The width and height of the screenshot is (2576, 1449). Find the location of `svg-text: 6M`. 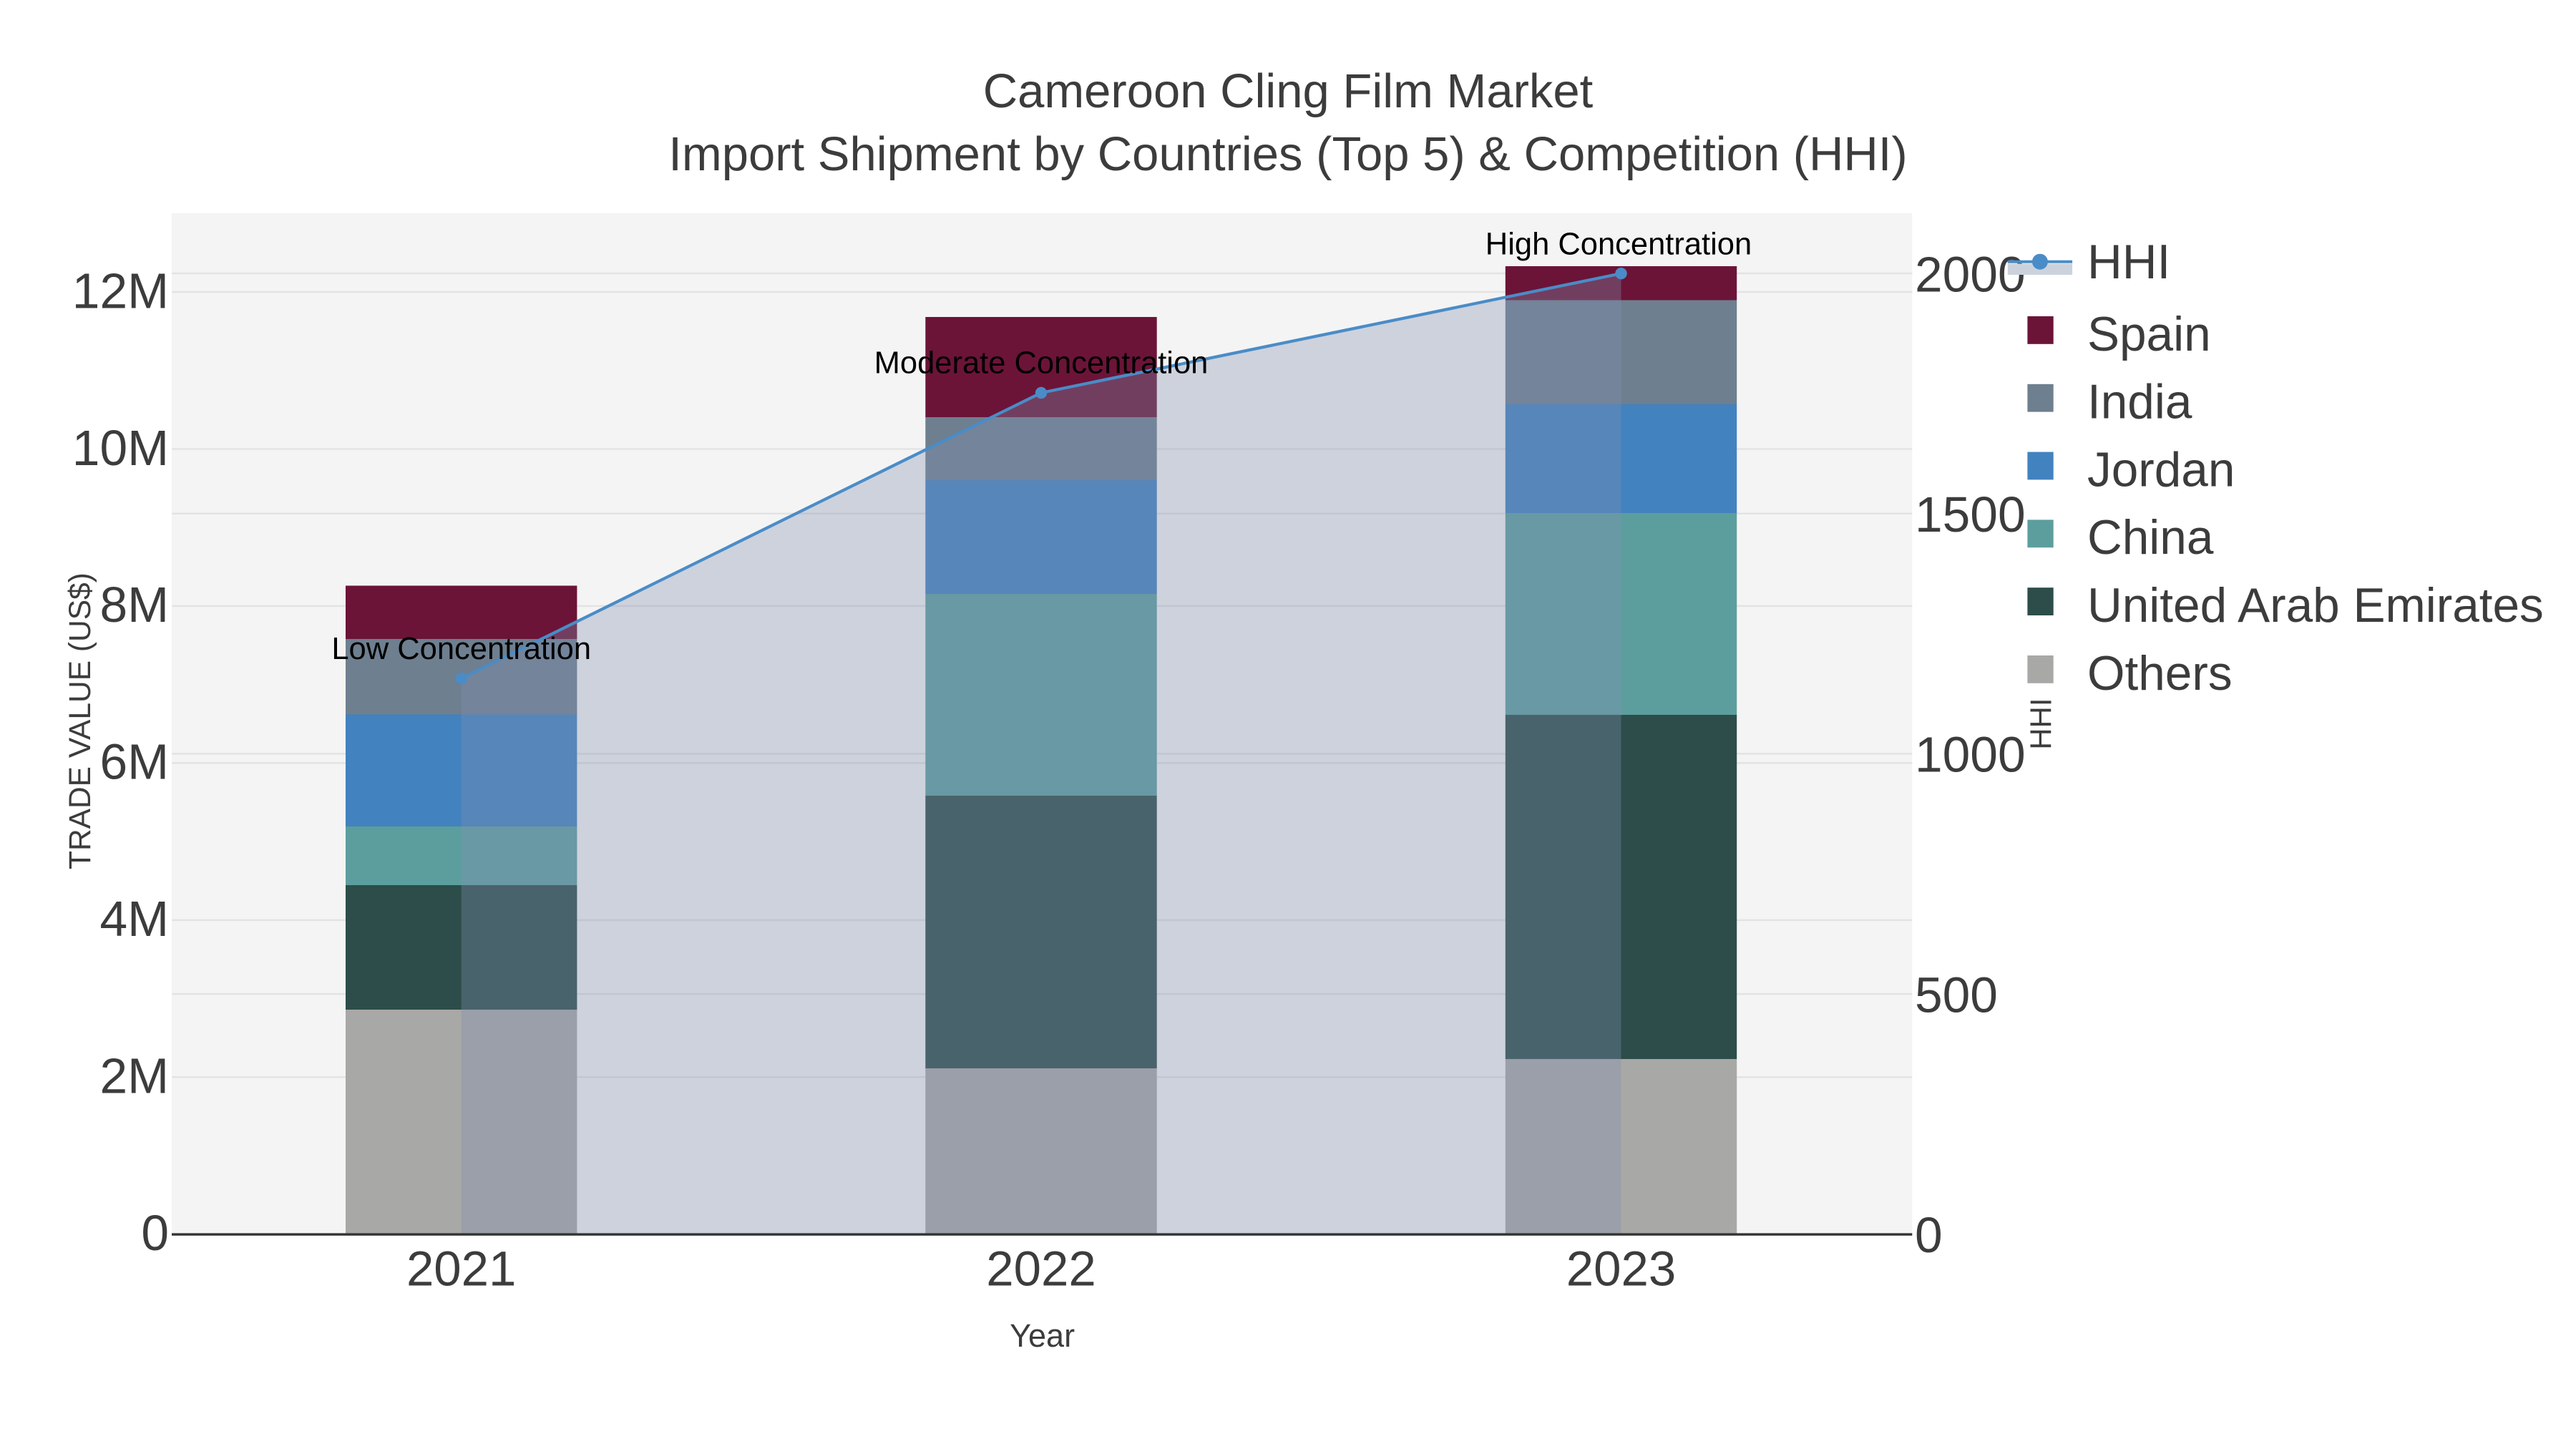

svg-text: 6M is located at coordinates (134, 762).